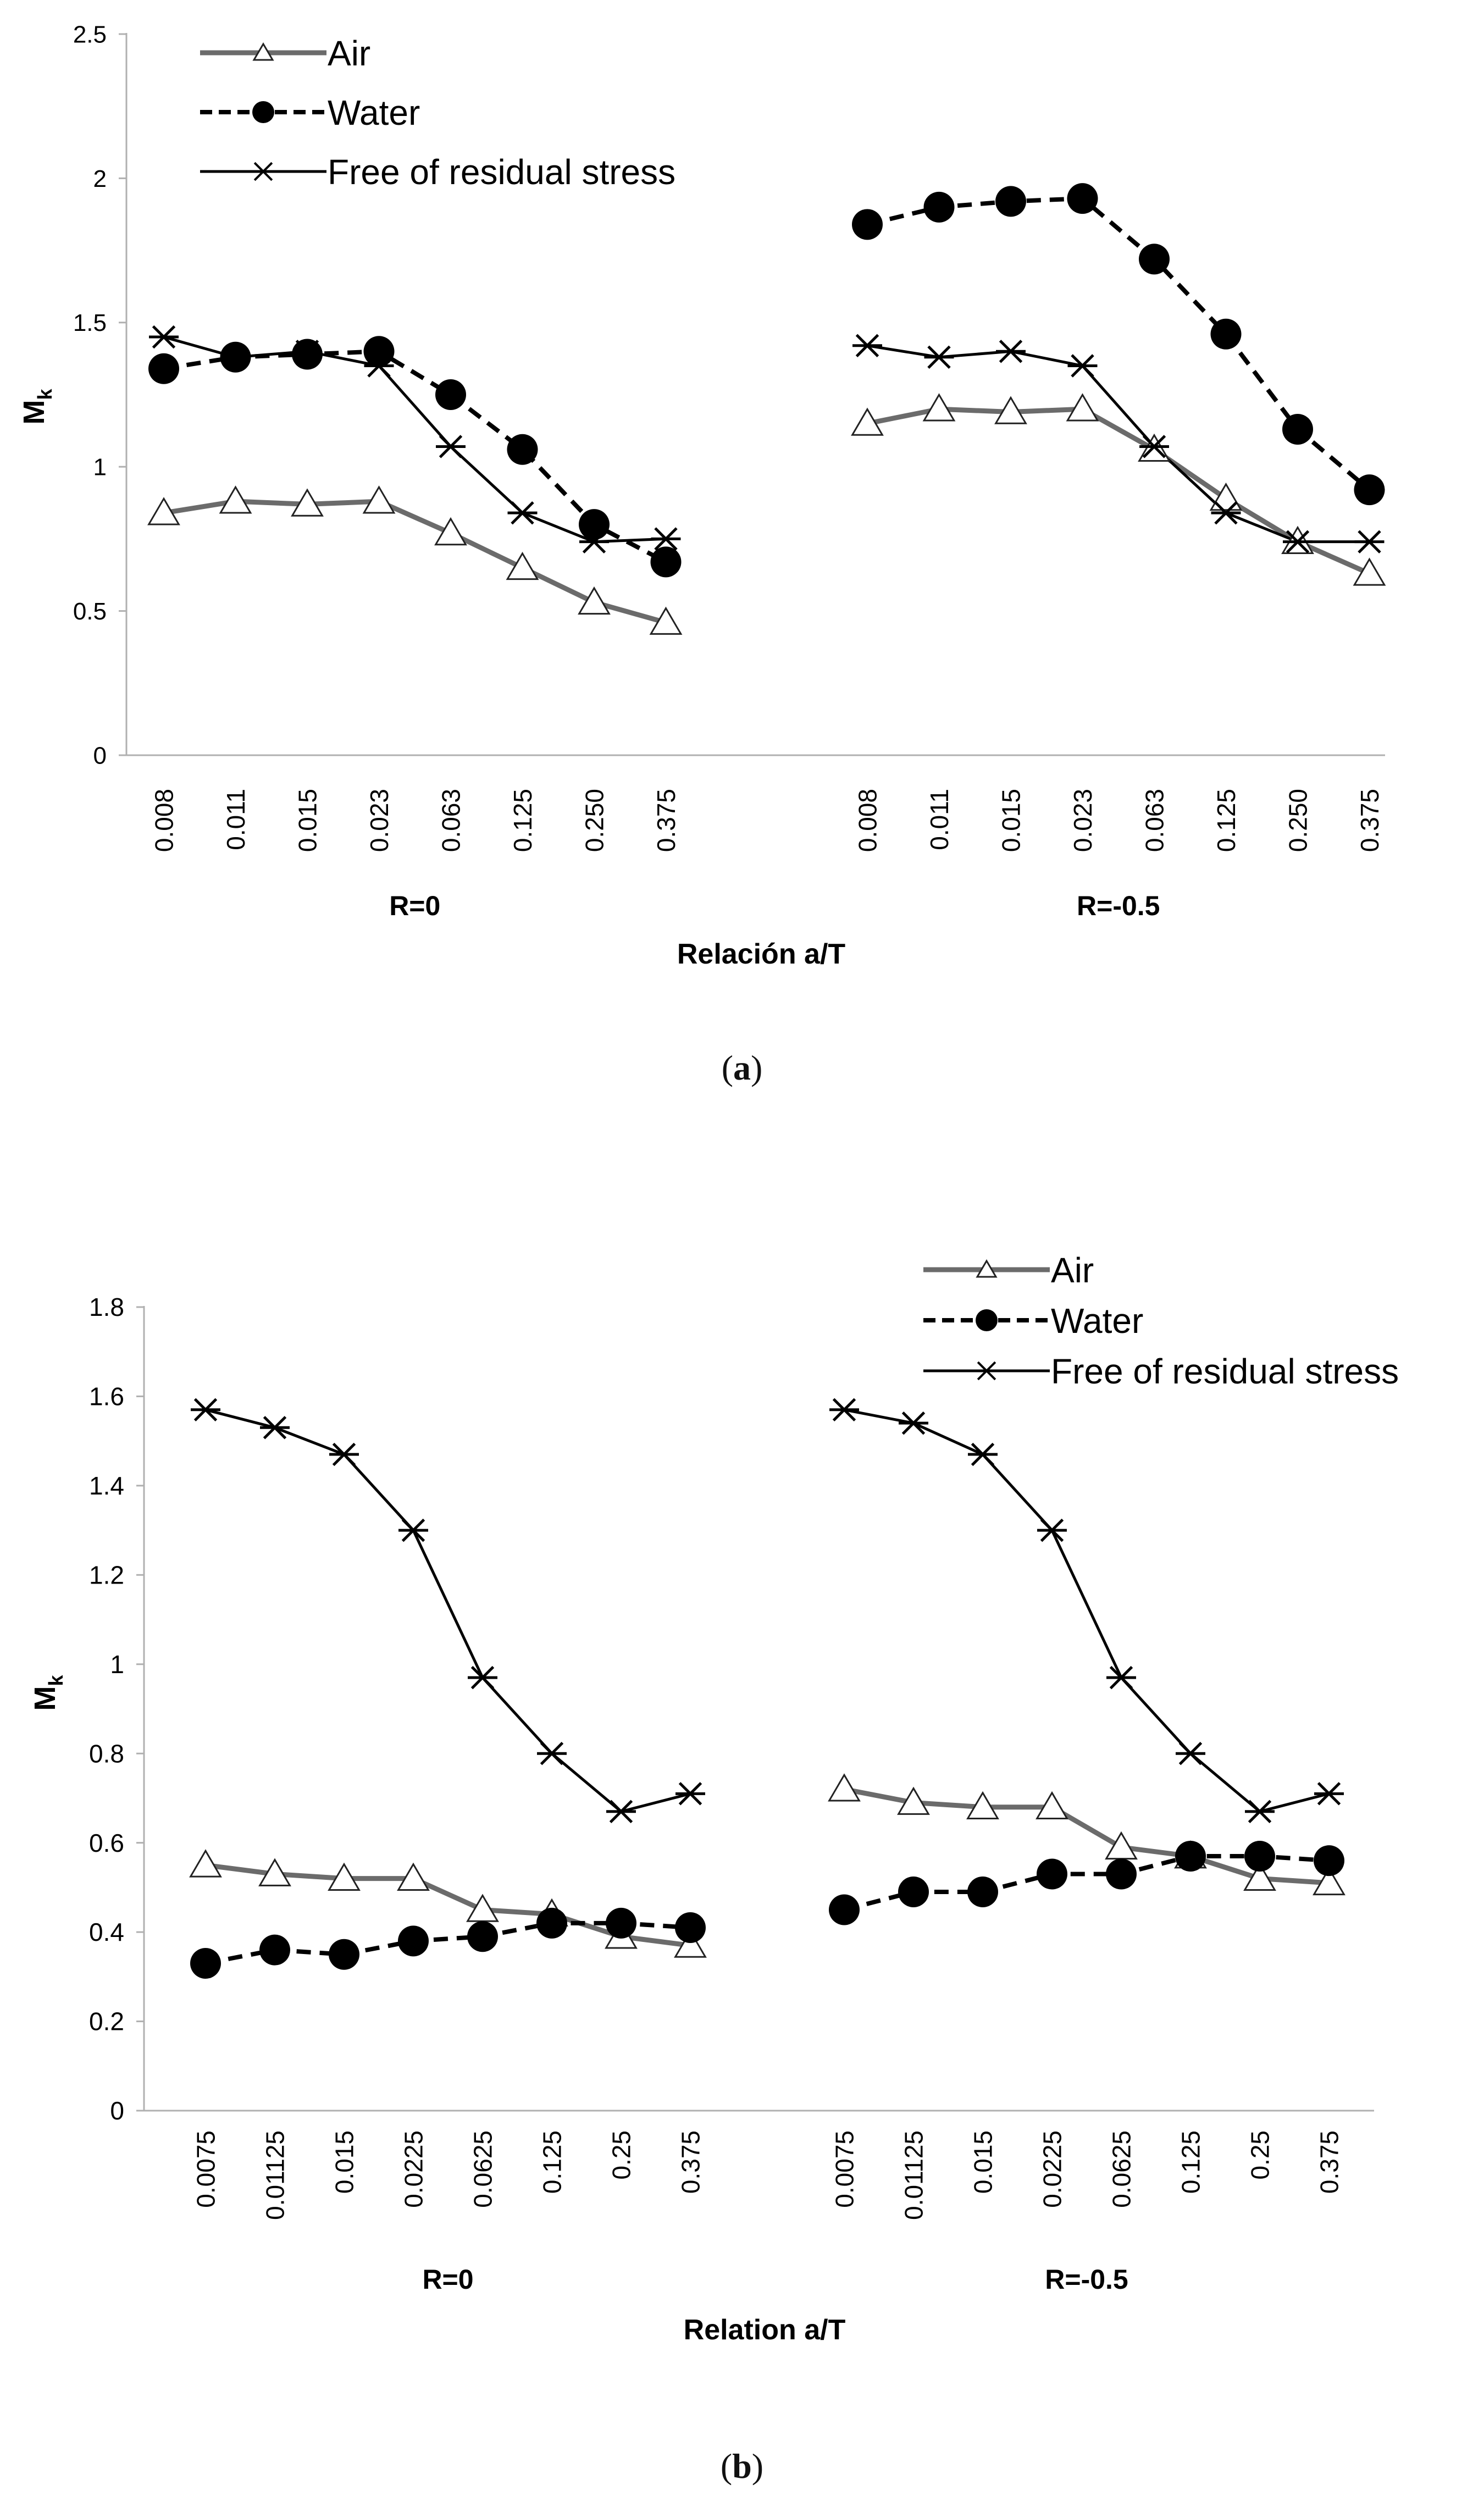 The height and width of the screenshot is (2513, 1484). I want to click on y-tick-label: 1.2, so click(106, 1574).